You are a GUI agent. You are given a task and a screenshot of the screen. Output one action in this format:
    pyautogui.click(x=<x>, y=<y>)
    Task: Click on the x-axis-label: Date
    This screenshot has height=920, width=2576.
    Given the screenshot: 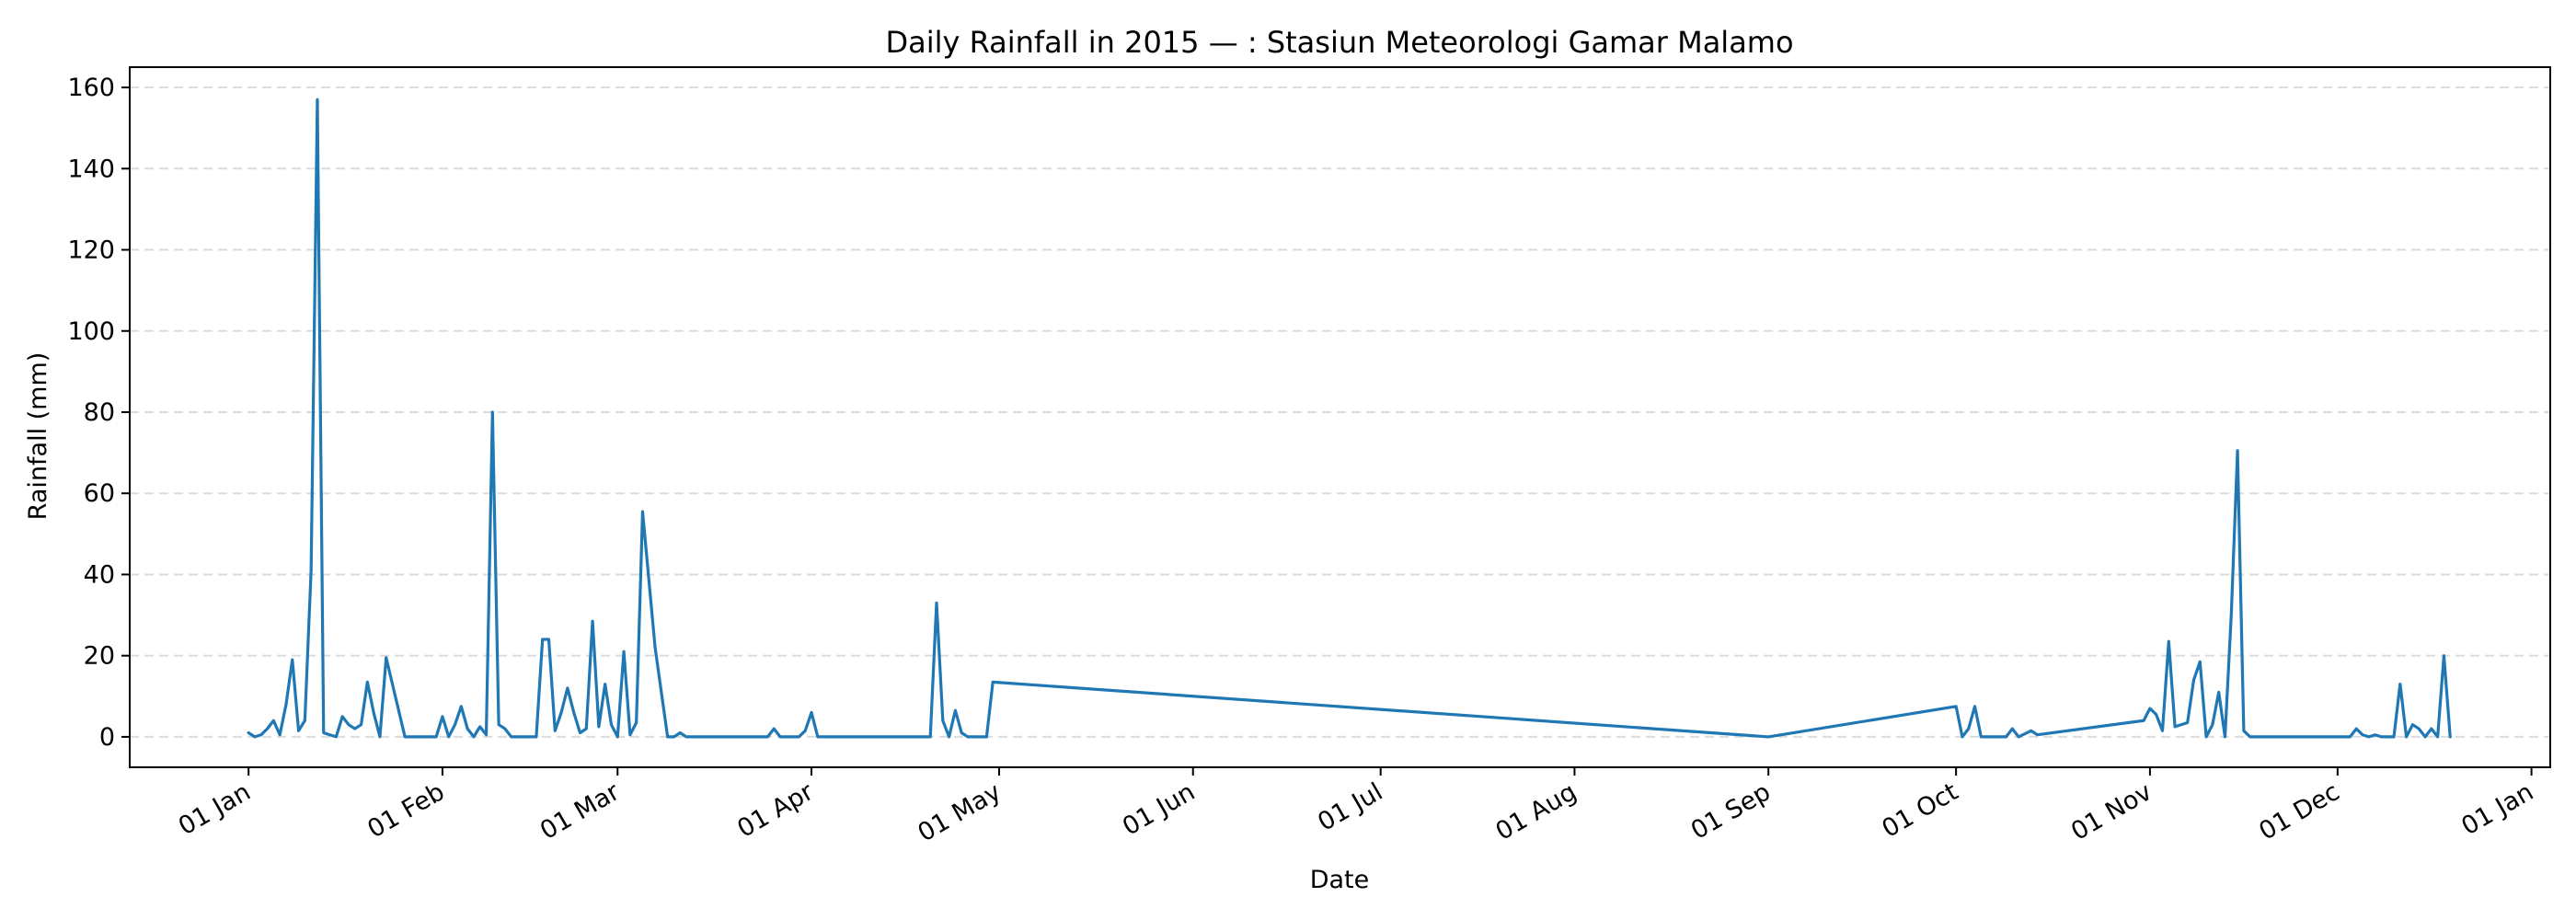 What is the action you would take?
    pyautogui.click(x=1340, y=880)
    